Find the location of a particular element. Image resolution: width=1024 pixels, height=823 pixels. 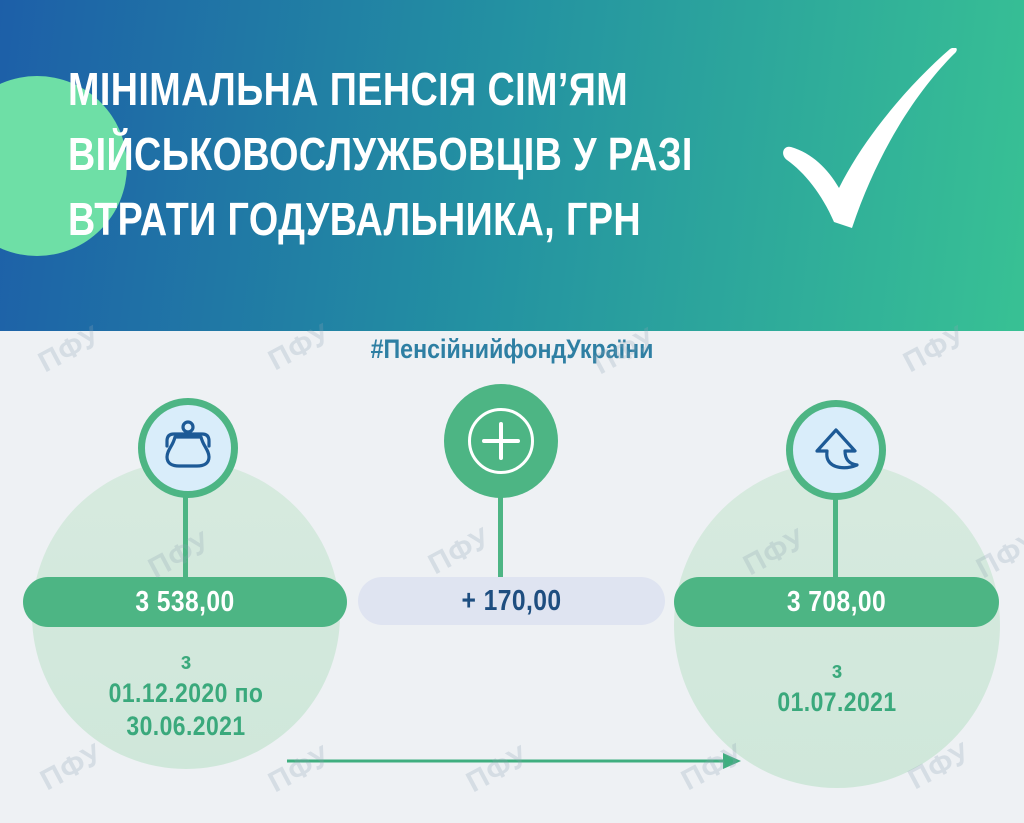

before-period: з 01.12.2020 по 30.06.2021 is located at coordinates (186, 695).